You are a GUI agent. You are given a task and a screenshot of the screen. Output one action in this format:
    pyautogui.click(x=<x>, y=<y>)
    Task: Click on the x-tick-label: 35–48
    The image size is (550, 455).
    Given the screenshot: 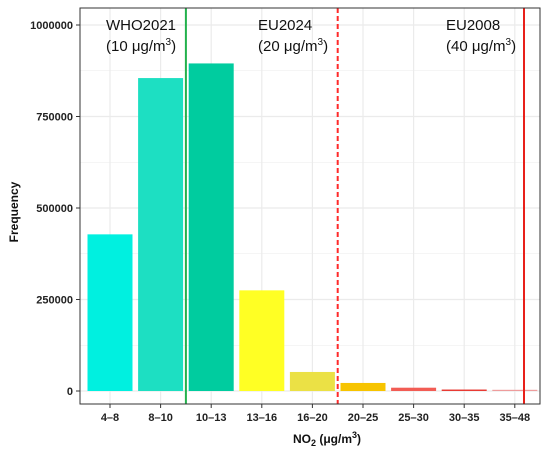 What is the action you would take?
    pyautogui.click(x=515, y=418)
    